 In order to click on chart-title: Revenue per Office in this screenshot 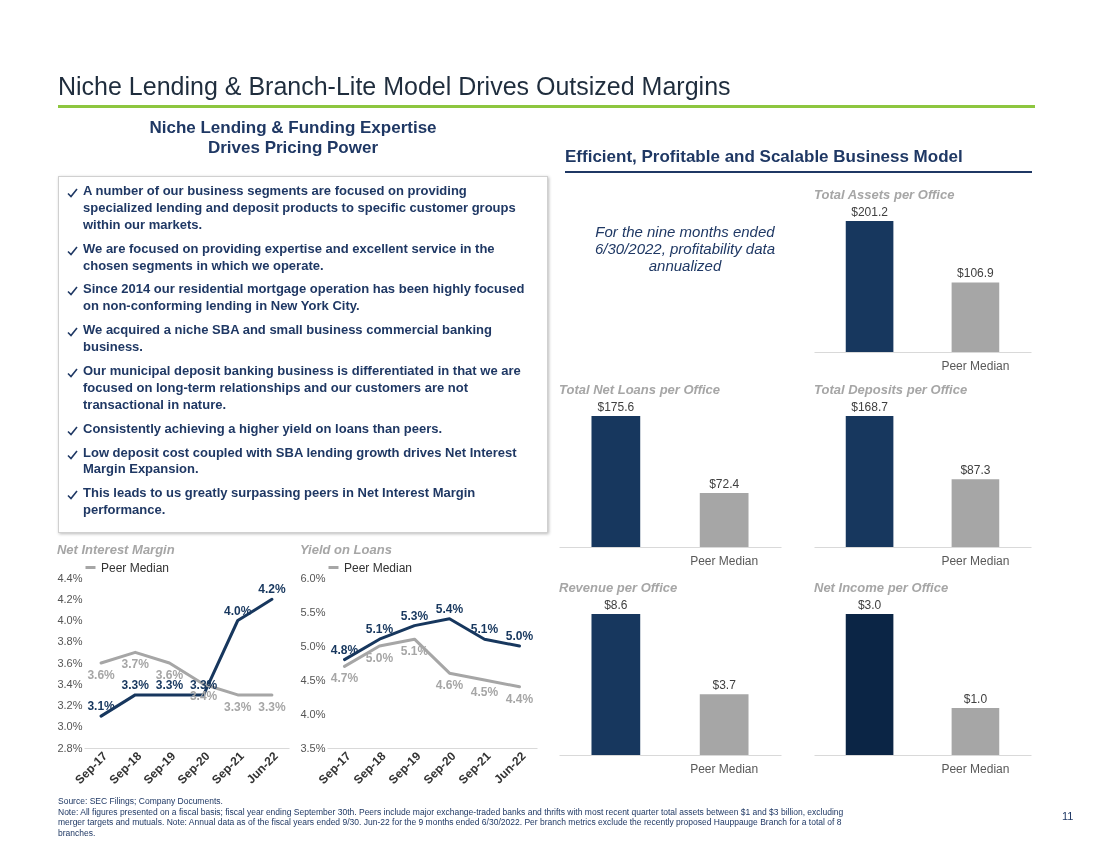, I will do `click(618, 587)`.